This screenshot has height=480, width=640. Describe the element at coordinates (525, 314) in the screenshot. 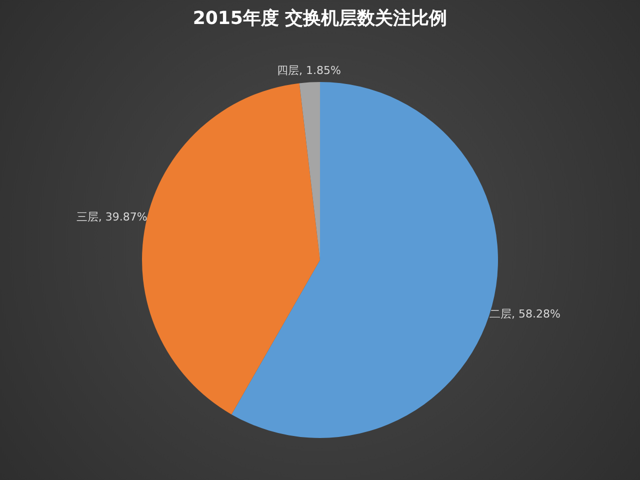

I see `slice-label: 二层, 58.28%` at that location.